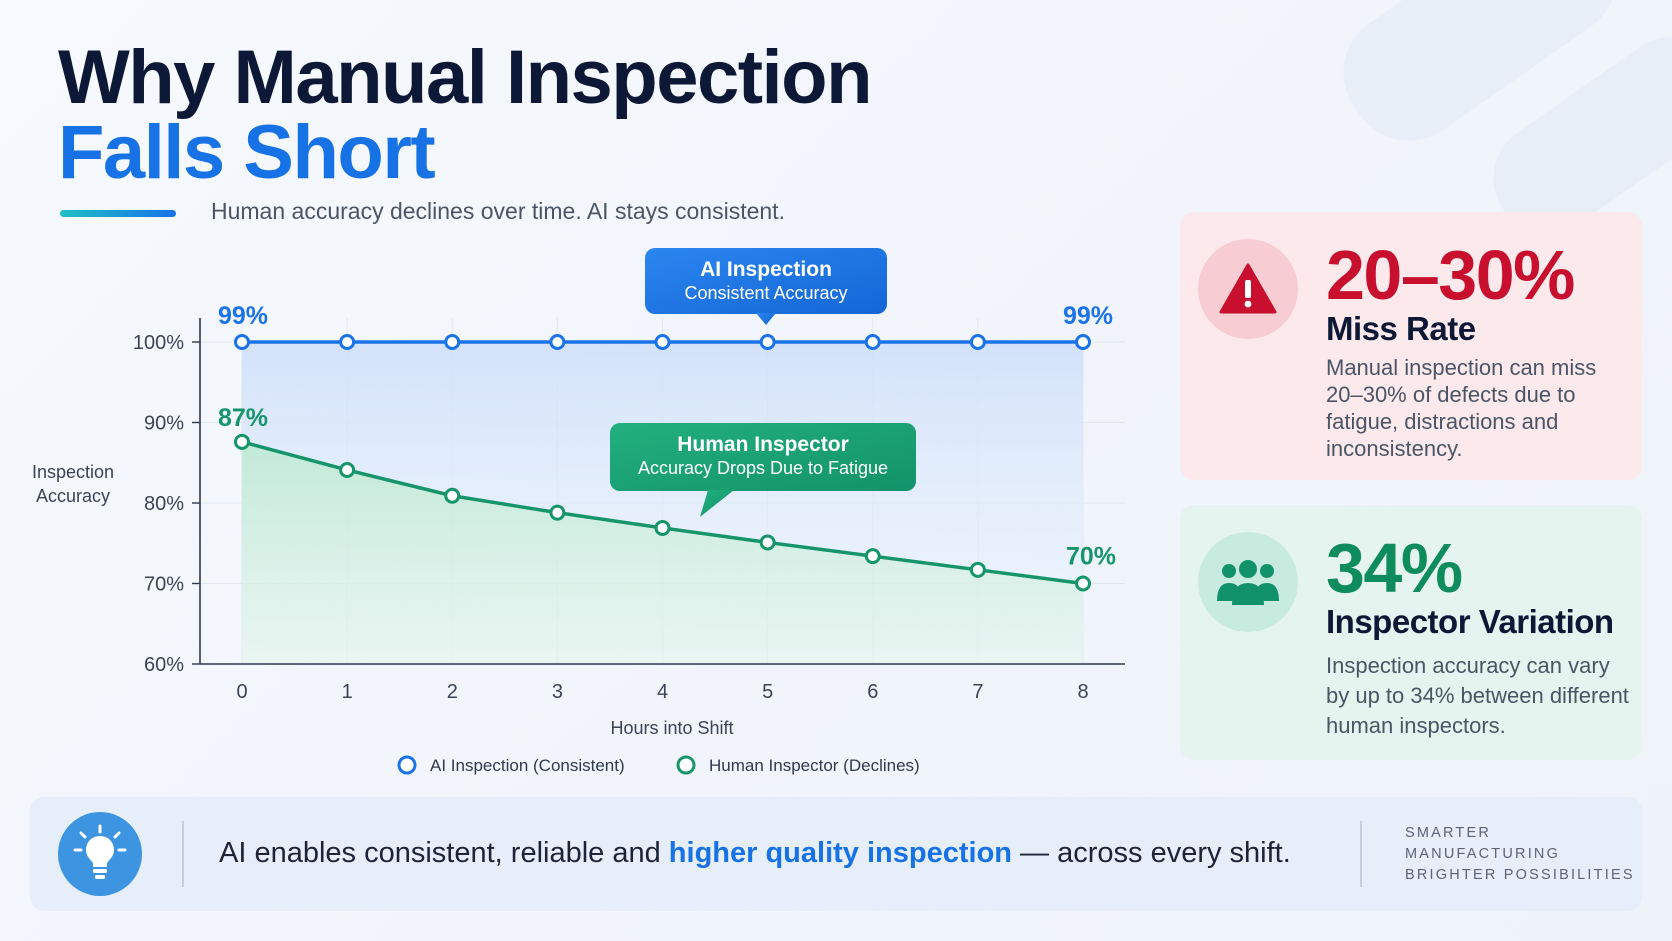 The image size is (1672, 941). I want to click on ai-callout-box, so click(766, 281).